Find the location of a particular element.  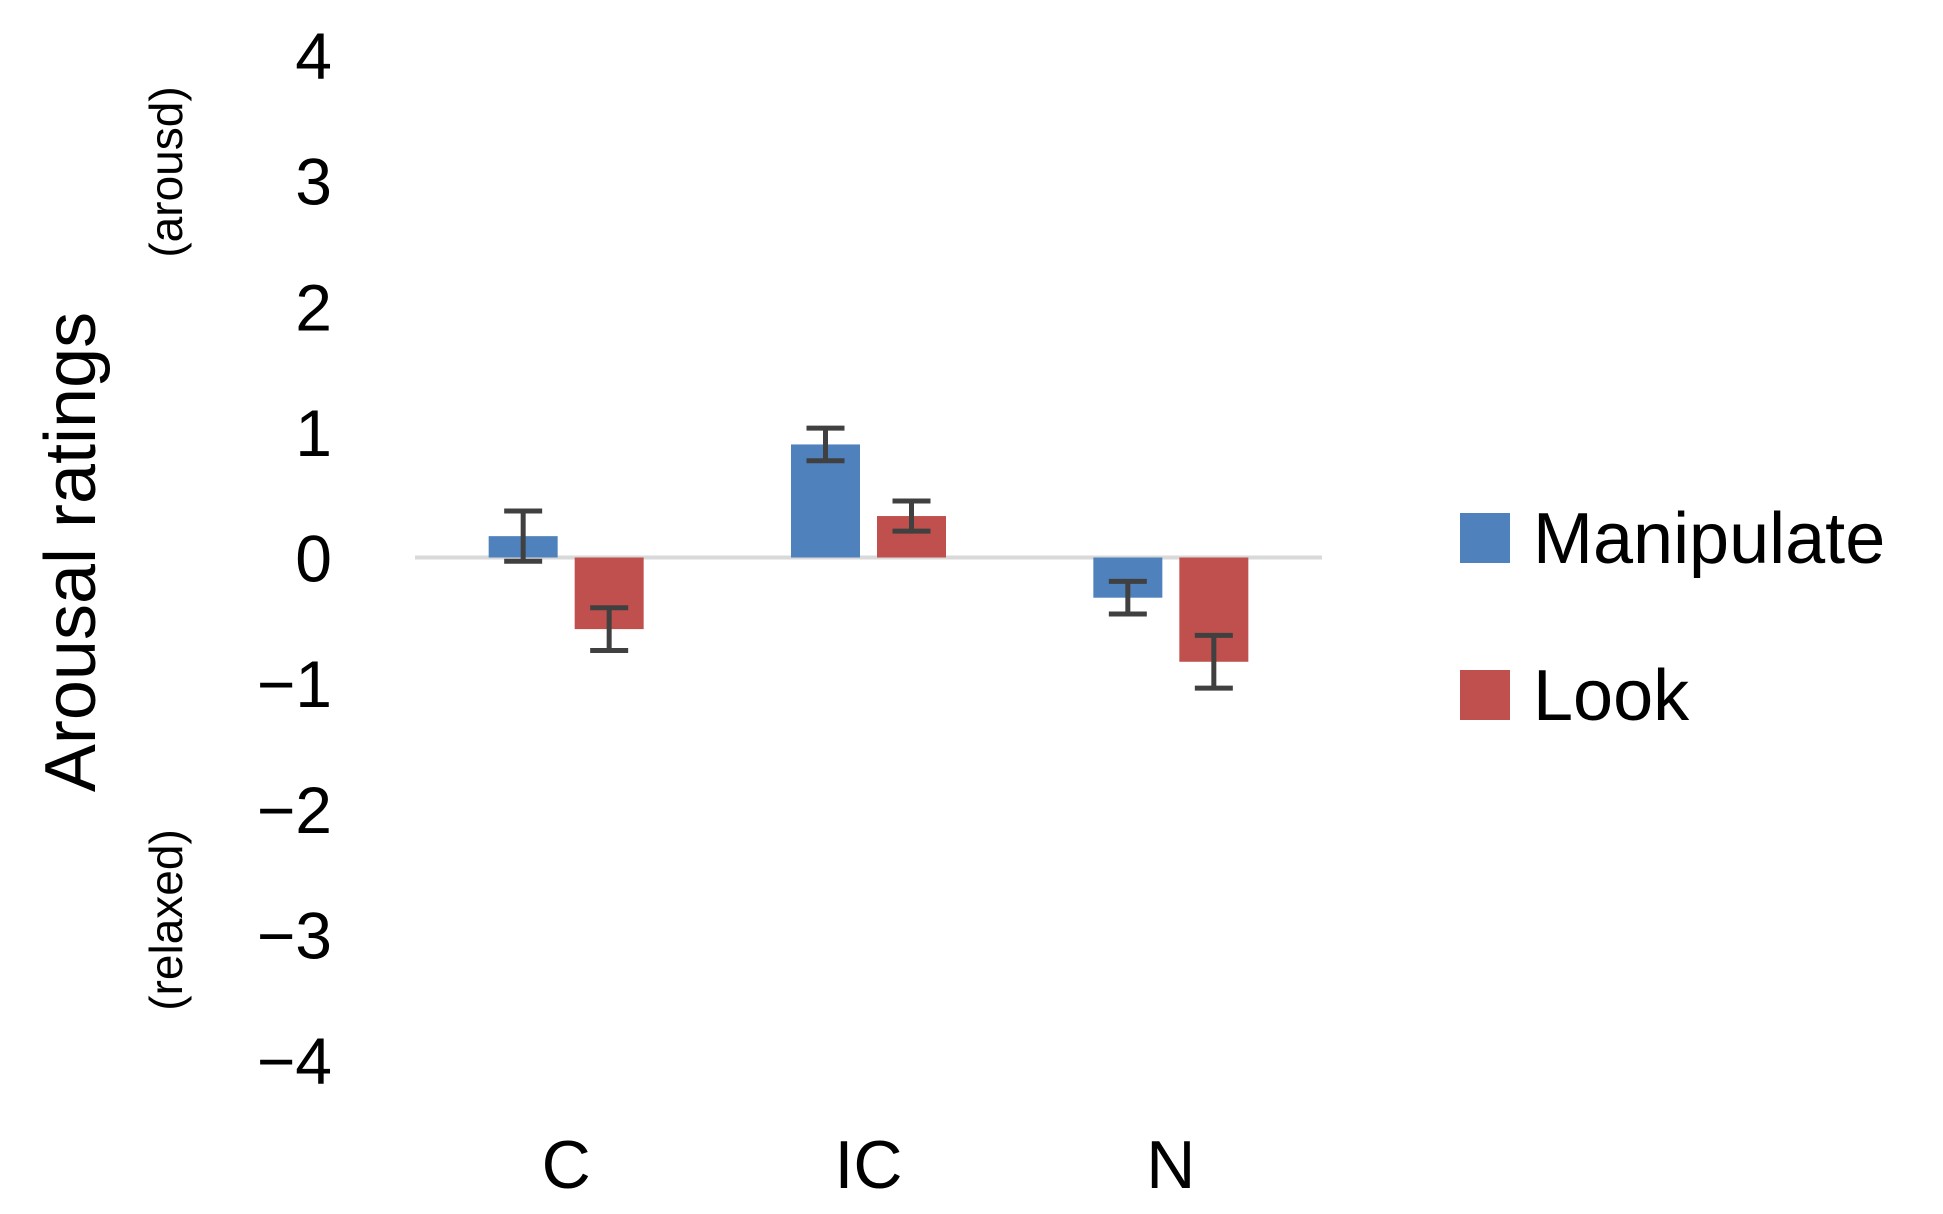

y-tick-label: 0 is located at coordinates (313, 559).